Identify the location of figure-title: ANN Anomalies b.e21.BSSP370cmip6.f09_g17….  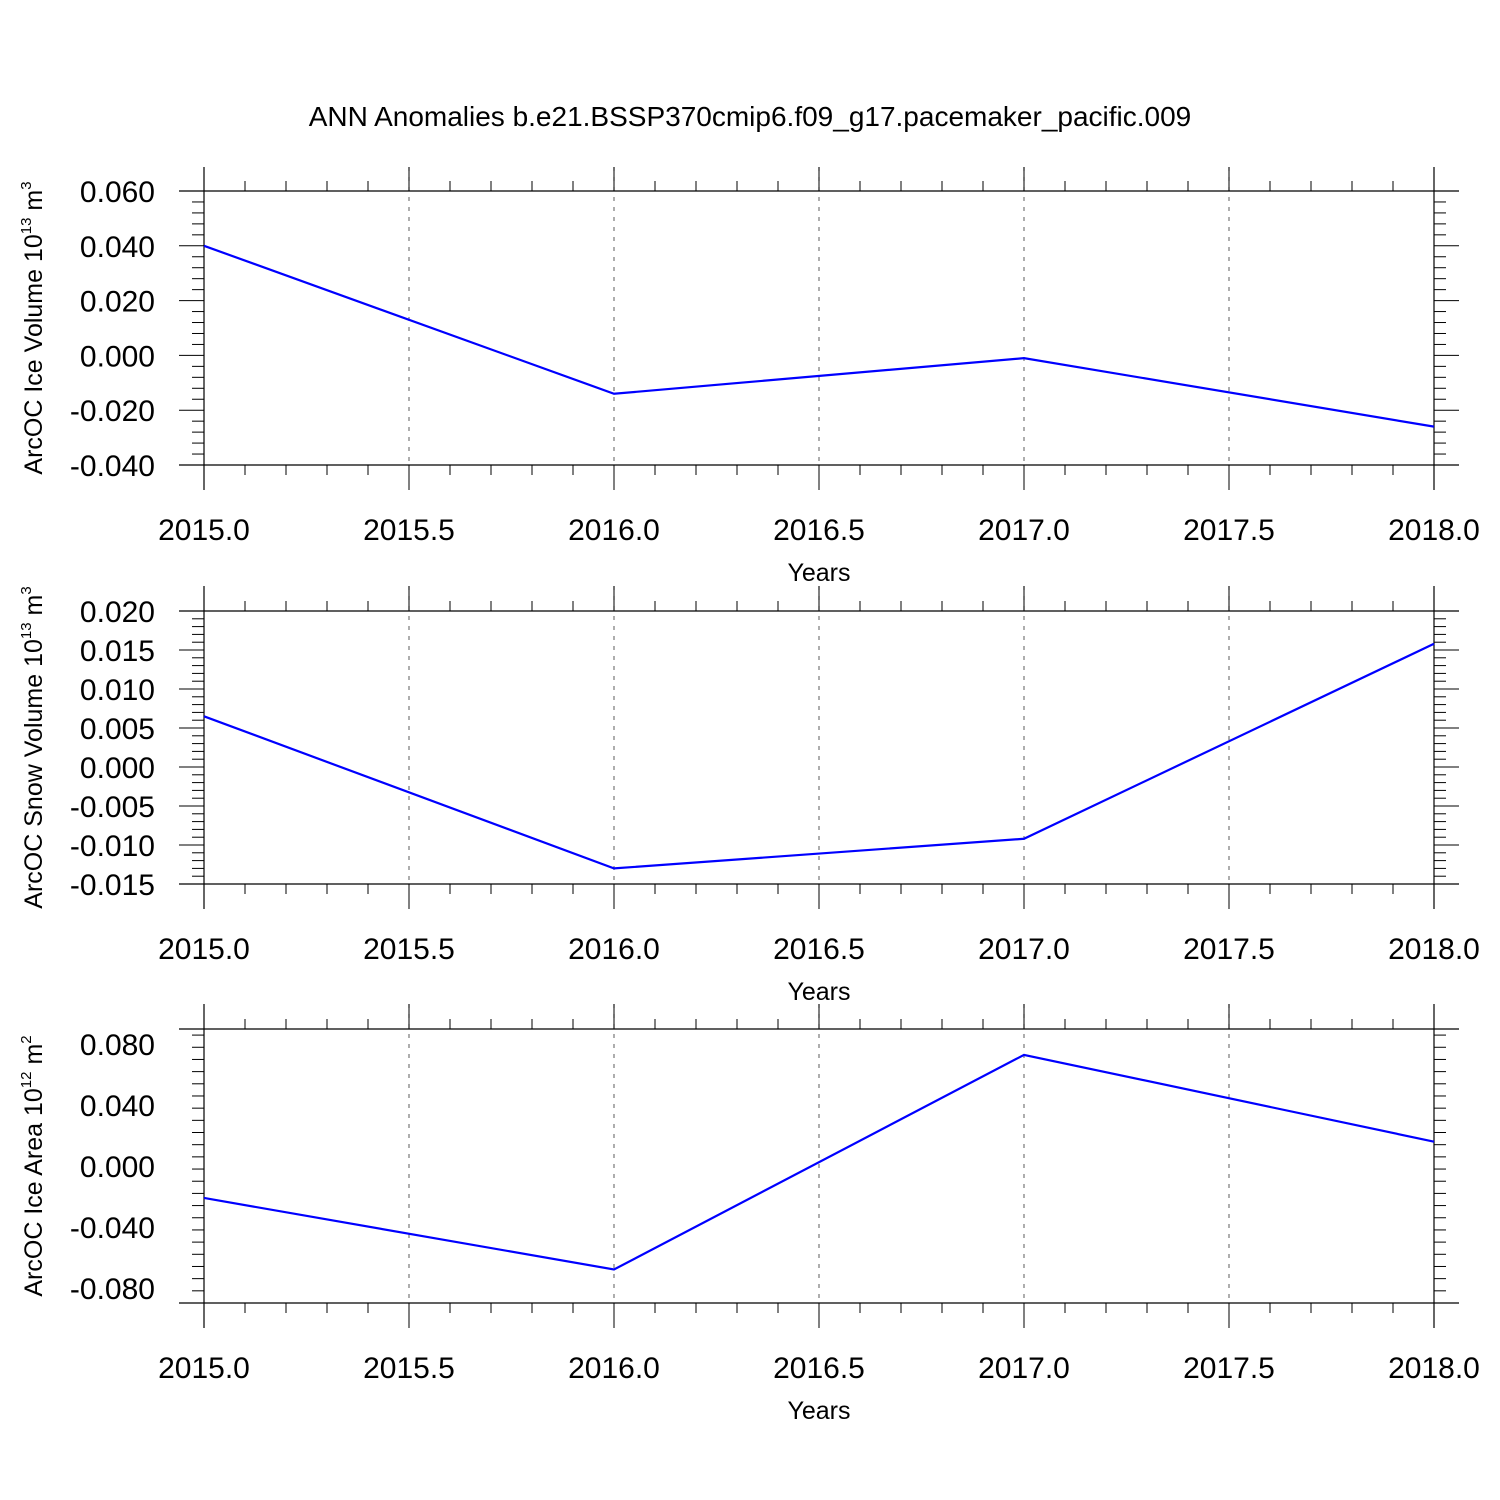
(750, 116).